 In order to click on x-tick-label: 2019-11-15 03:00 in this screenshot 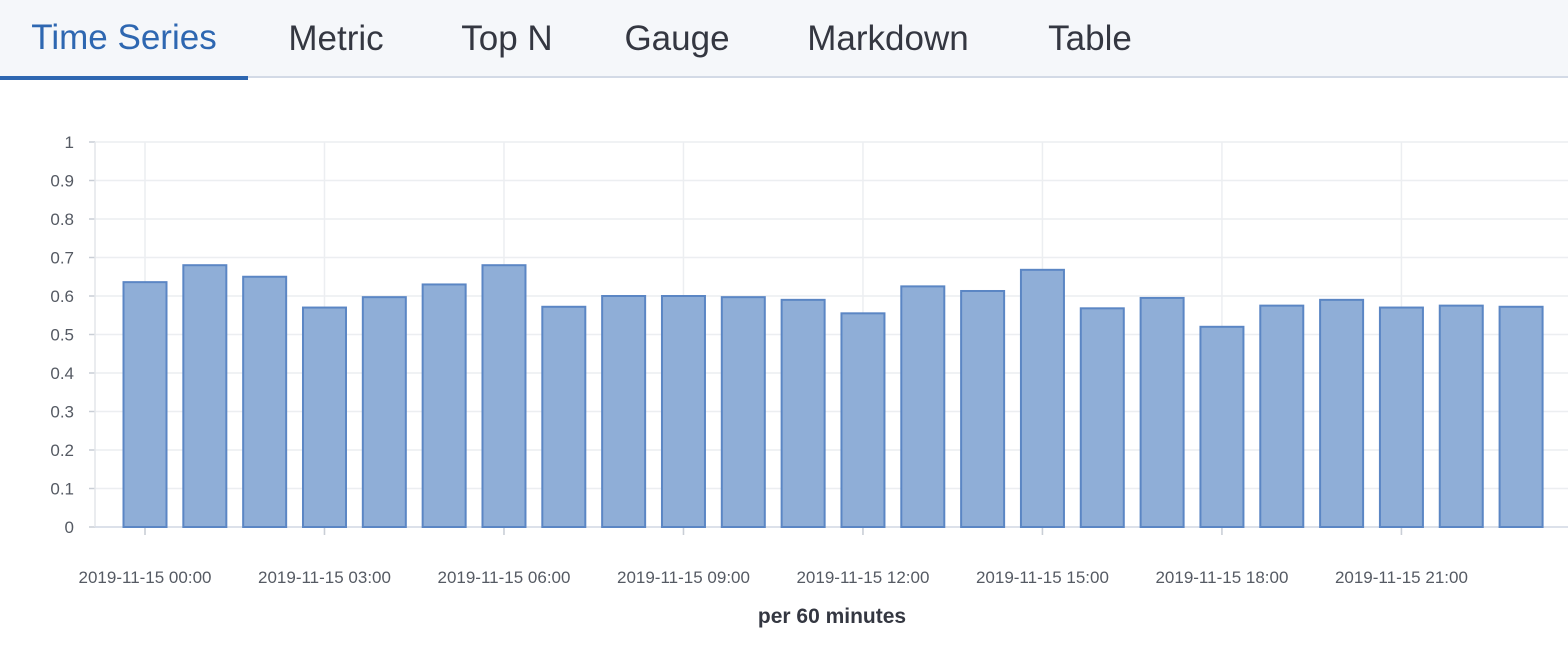, I will do `click(324, 577)`.